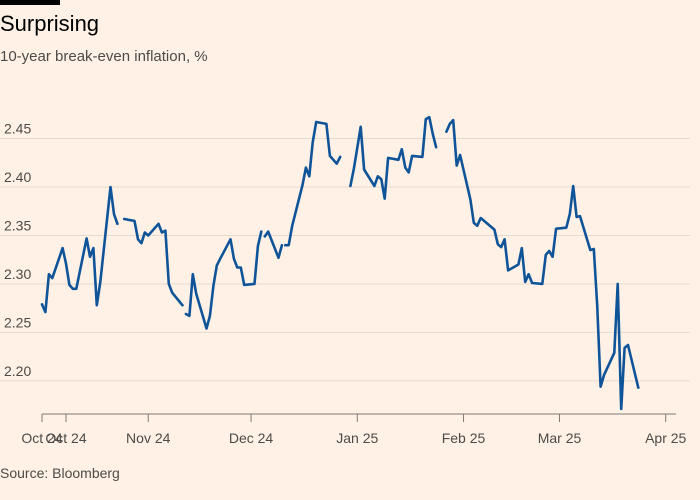 The image size is (700, 500). What do you see at coordinates (30, 2) in the screenshot?
I see `brand-bar` at bounding box center [30, 2].